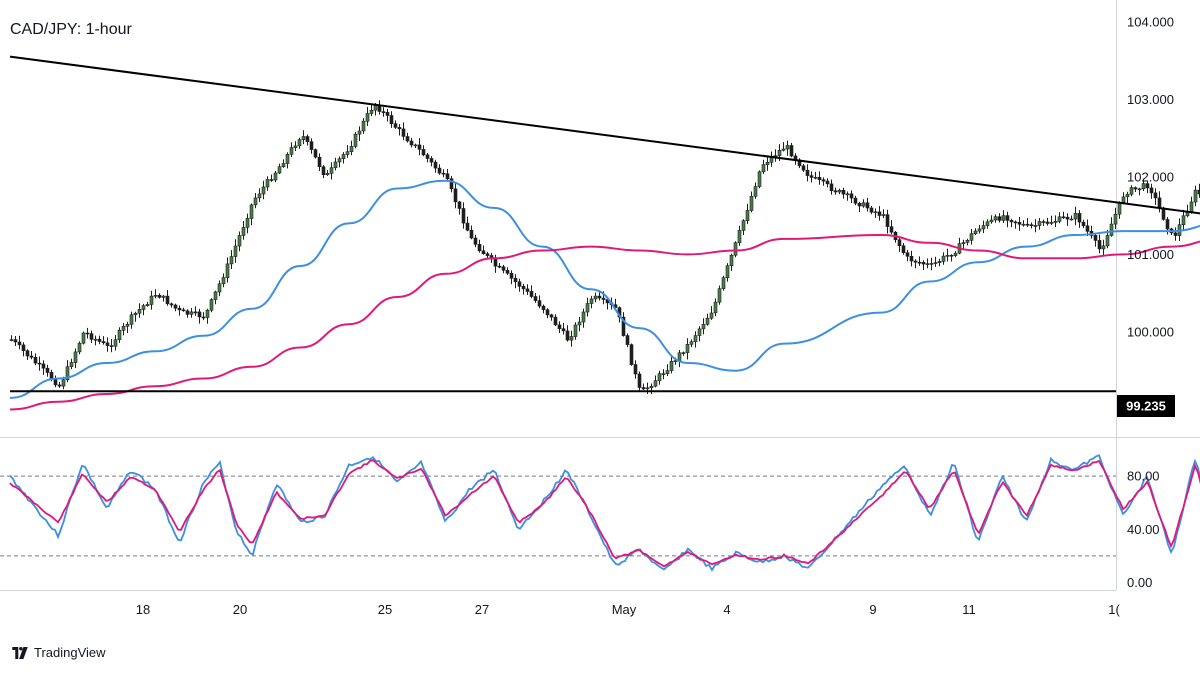 This screenshot has height=675, width=1200. What do you see at coordinates (1150, 331) in the screenshot?
I see `price-tick-label: 100.000` at bounding box center [1150, 331].